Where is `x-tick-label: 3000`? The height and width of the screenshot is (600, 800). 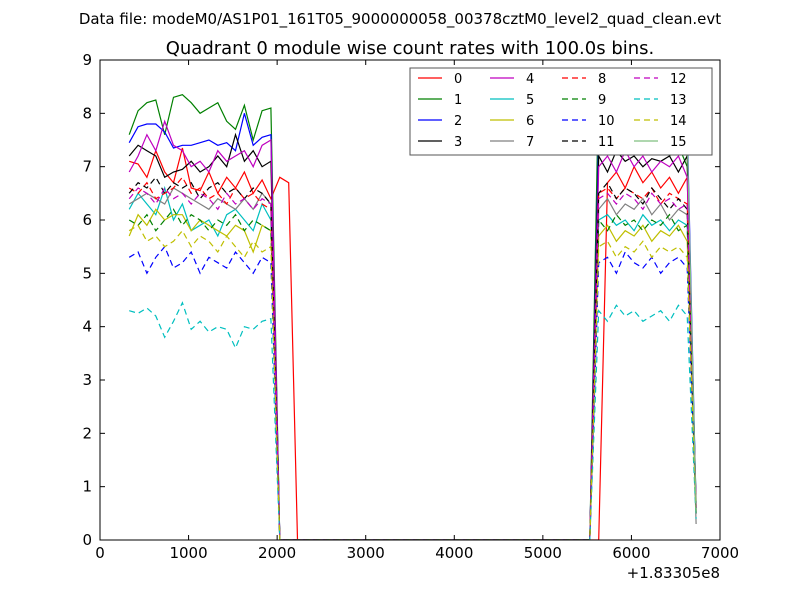
x-tick-label: 3000 is located at coordinates (366, 553).